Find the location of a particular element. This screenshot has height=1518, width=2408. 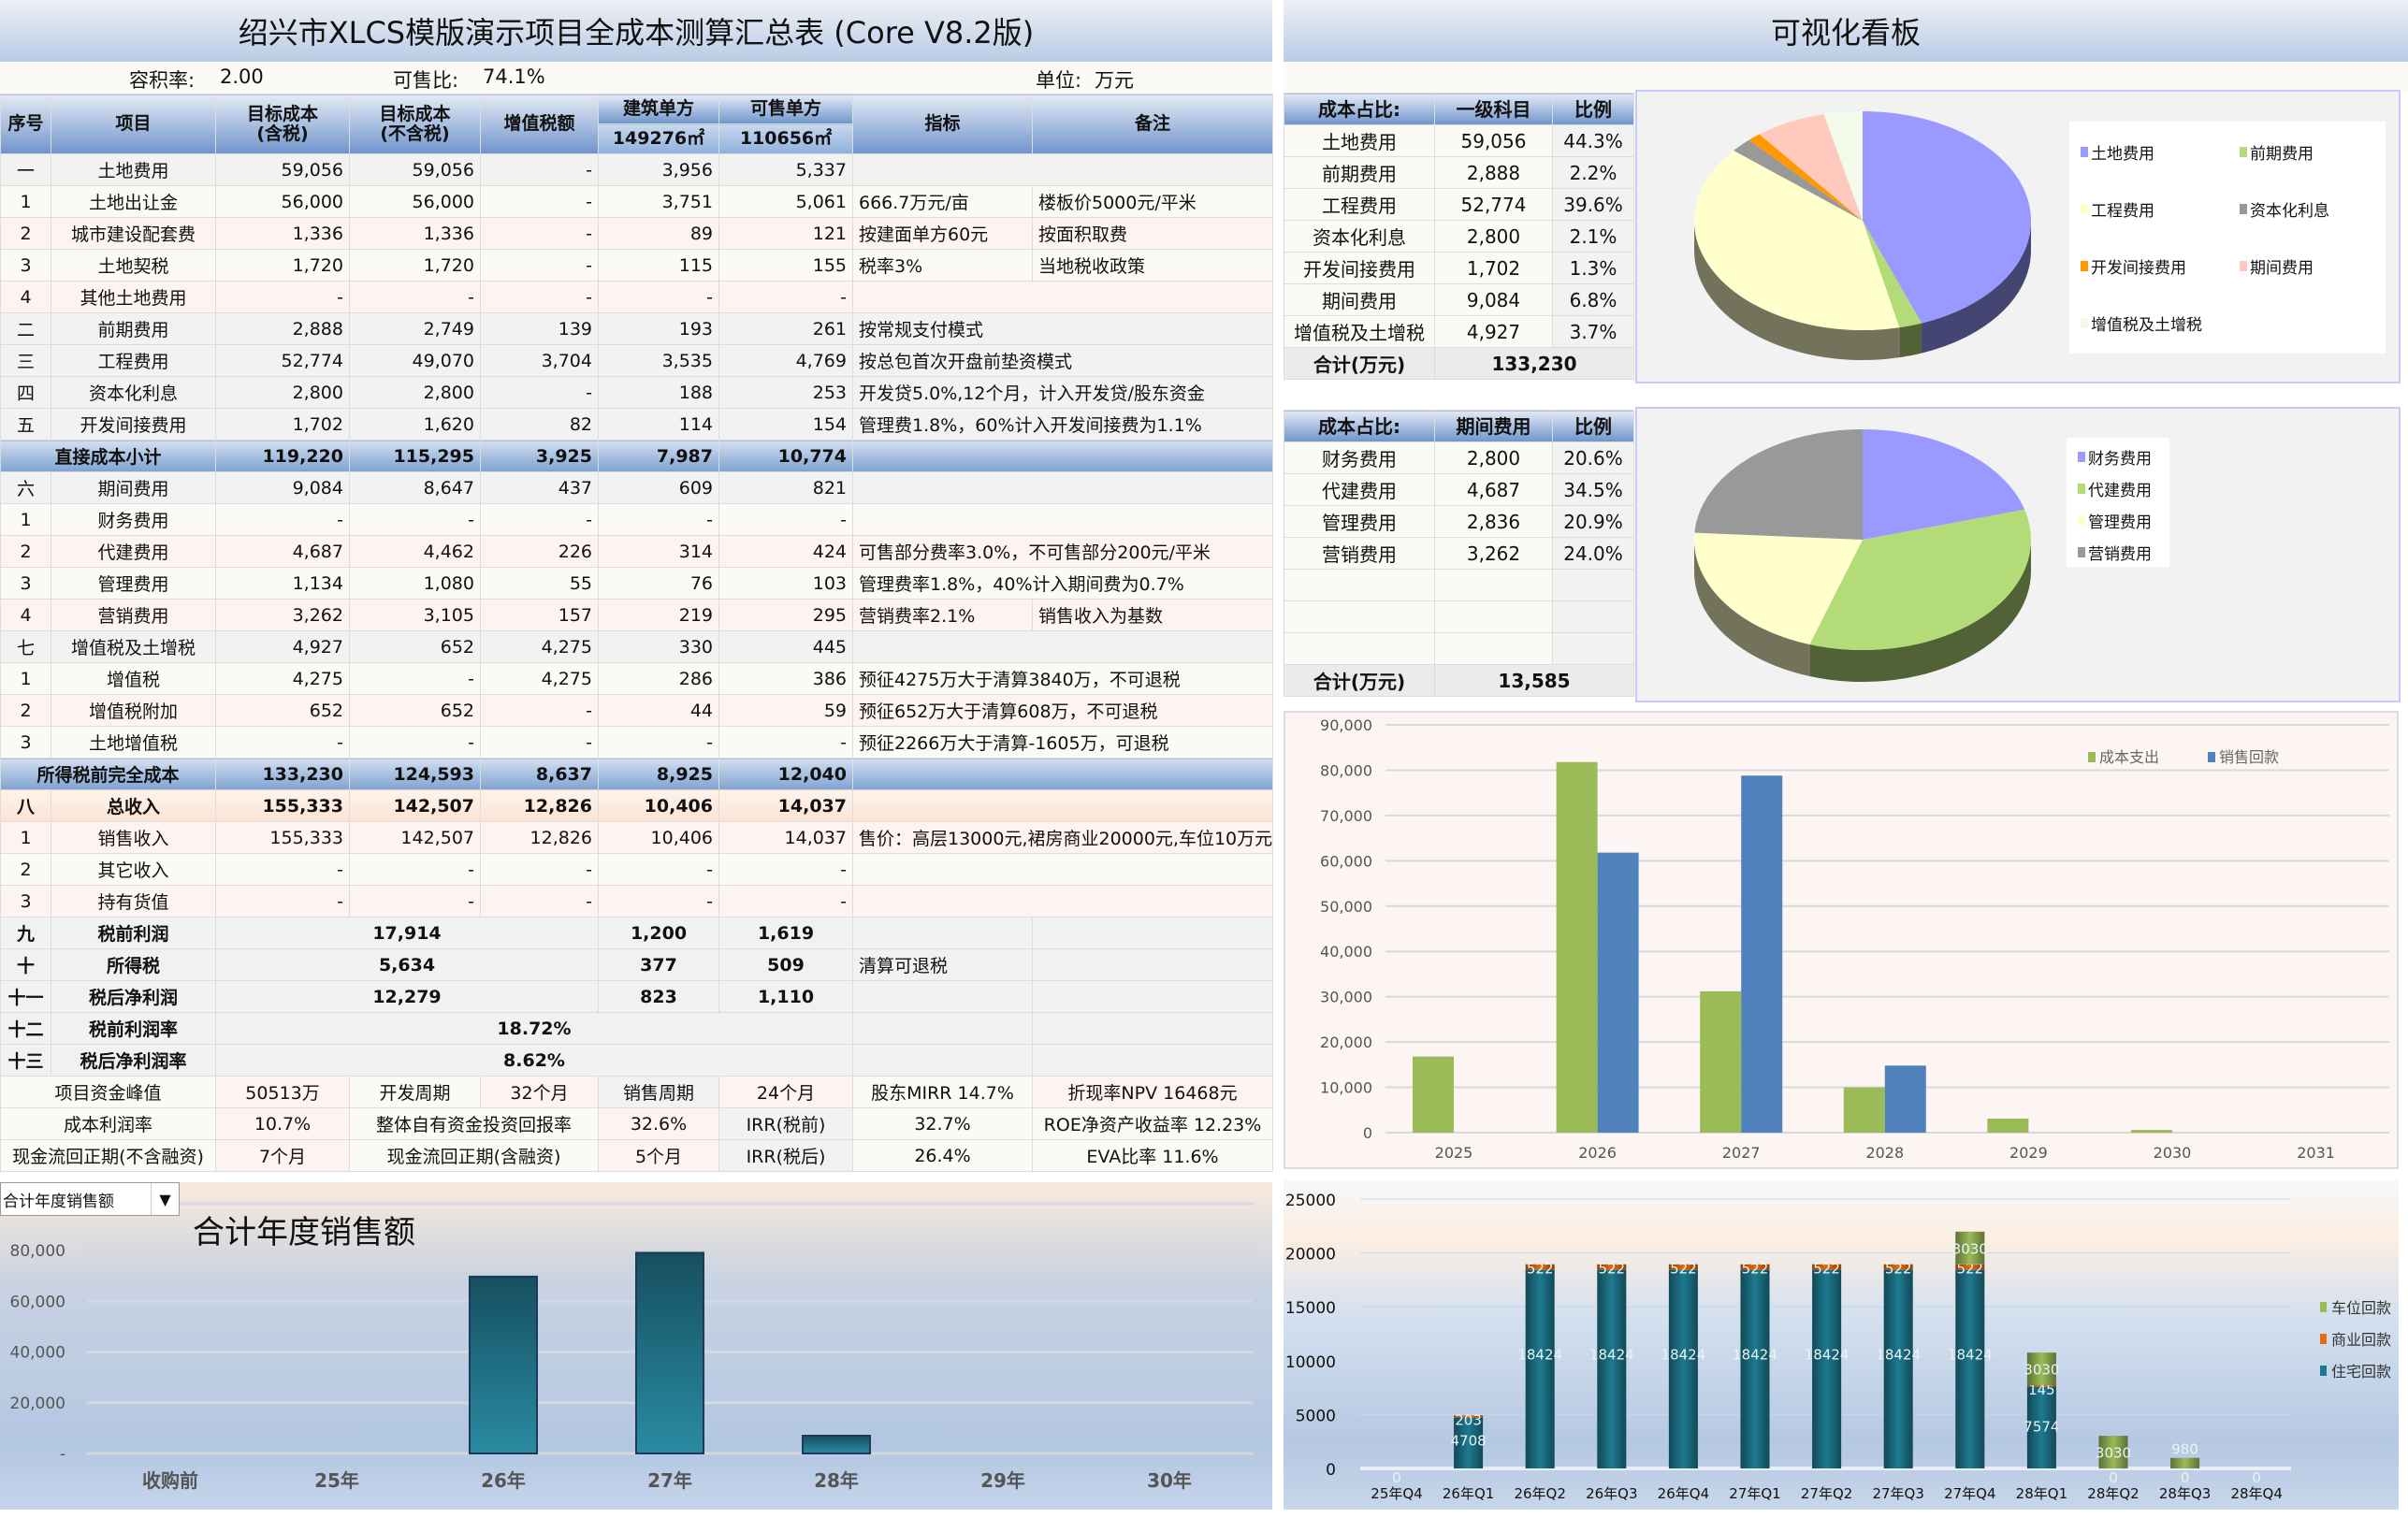

cost-without-tax: 49,070 is located at coordinates (415, 360).